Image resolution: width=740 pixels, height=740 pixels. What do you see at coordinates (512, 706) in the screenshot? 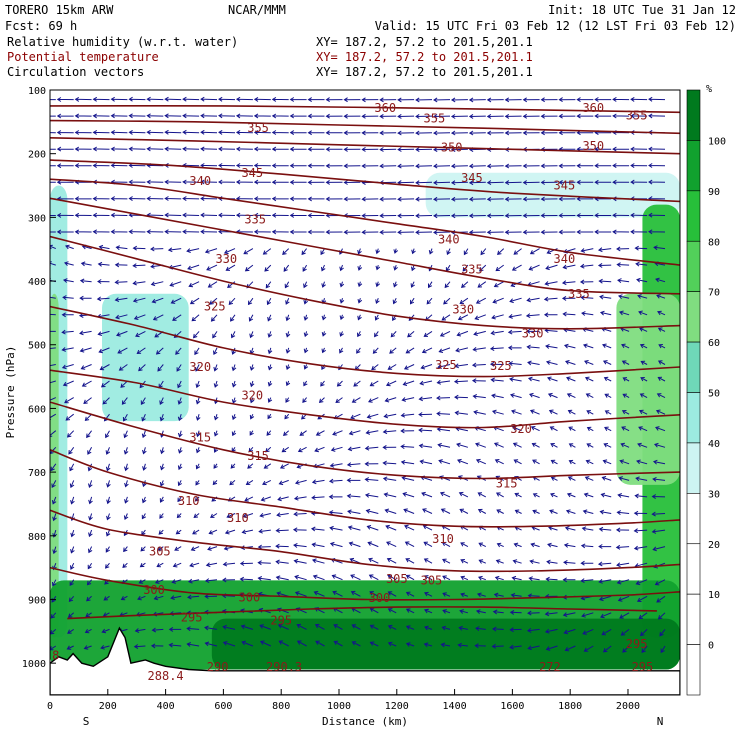
I see `x-tick-label-8: 1600` at bounding box center [512, 706].